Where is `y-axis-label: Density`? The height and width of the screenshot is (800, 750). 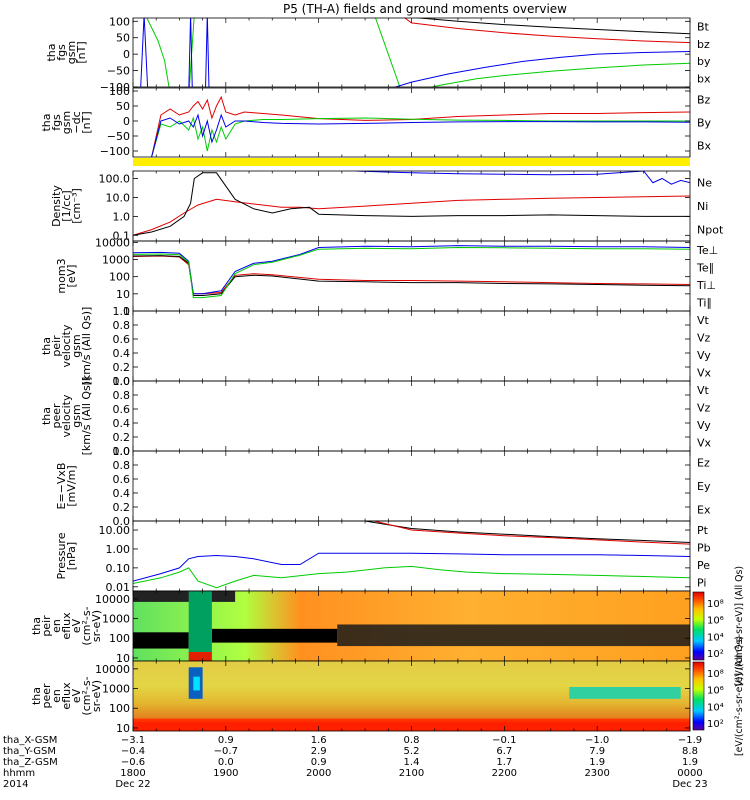
y-axis-label: Density is located at coordinates (56, 206).